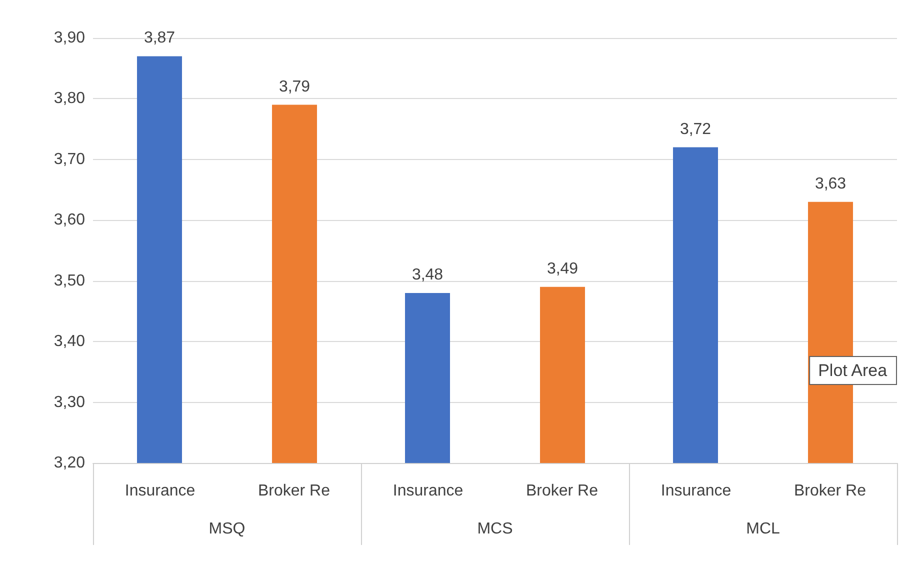 This screenshot has height=561, width=910. Describe the element at coordinates (696, 129) in the screenshot. I see `data-label: 3,72` at that location.